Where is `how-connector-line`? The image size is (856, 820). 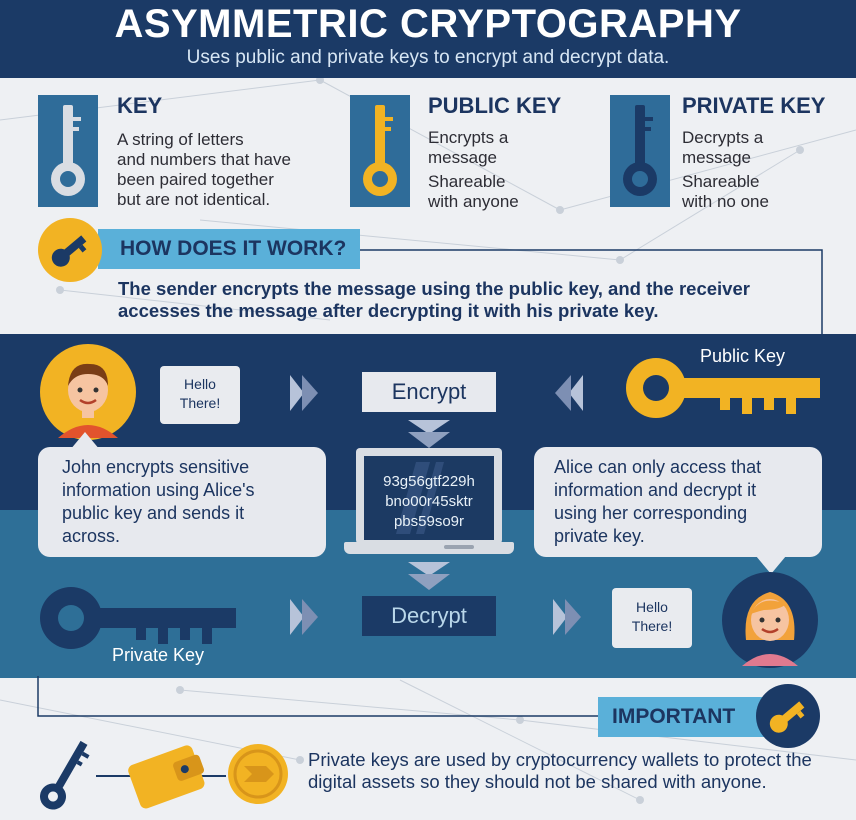 how-connector-line is located at coordinates (591, 291).